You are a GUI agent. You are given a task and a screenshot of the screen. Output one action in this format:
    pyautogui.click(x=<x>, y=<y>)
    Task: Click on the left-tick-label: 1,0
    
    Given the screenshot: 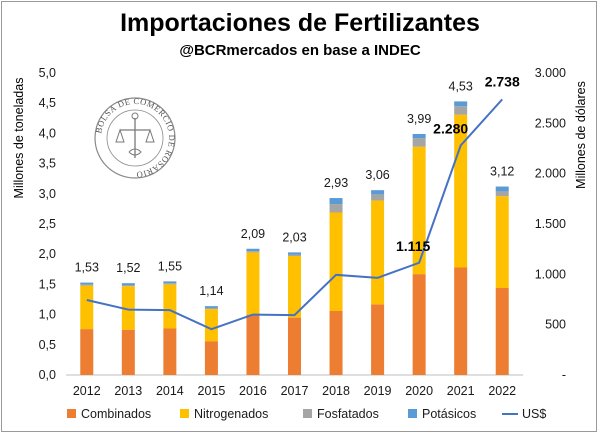 What is the action you would take?
    pyautogui.click(x=47, y=315)
    